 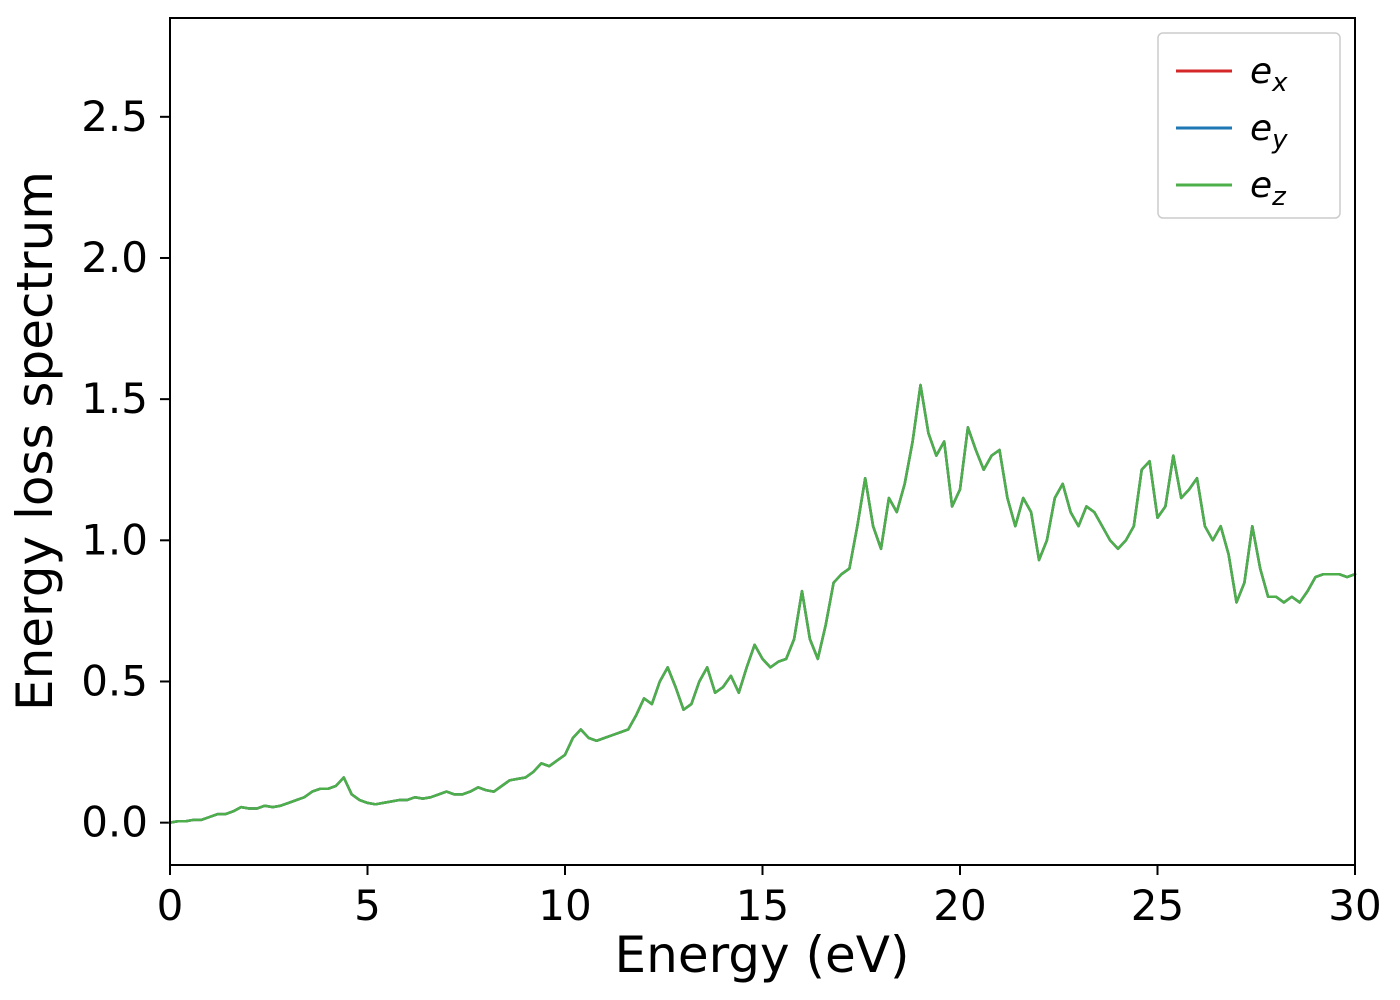 What do you see at coordinates (114, 822) in the screenshot?
I see `y-tick-label: 0.0` at bounding box center [114, 822].